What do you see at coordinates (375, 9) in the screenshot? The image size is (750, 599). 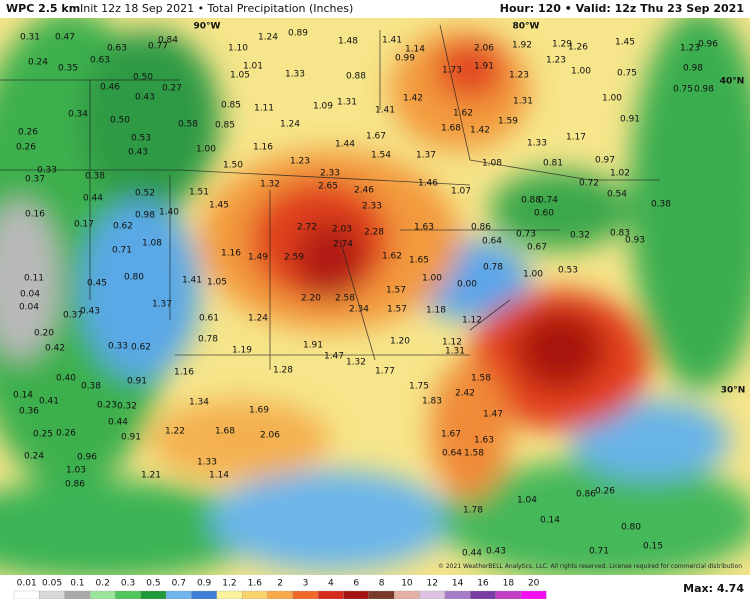 I see `header-bar` at bounding box center [375, 9].